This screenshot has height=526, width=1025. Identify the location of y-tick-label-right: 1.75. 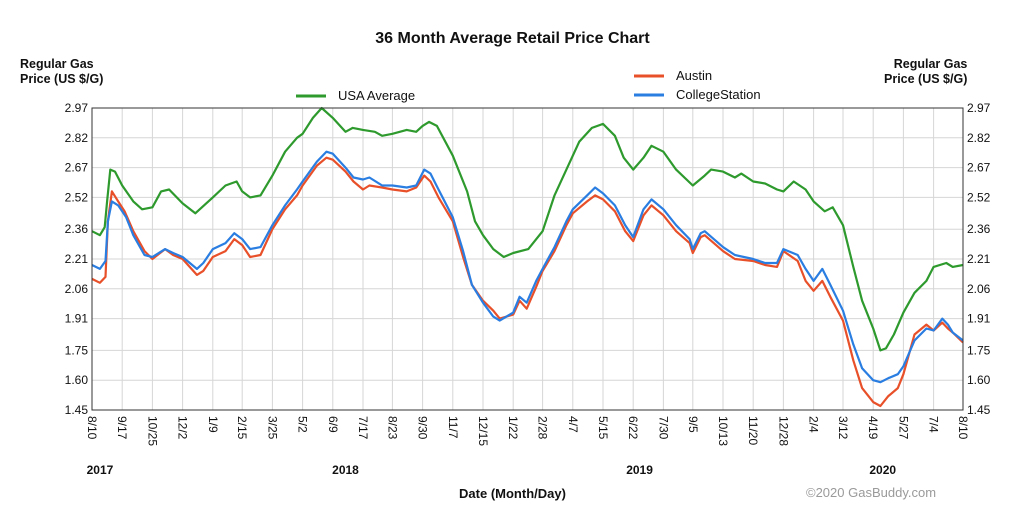
(979, 350).